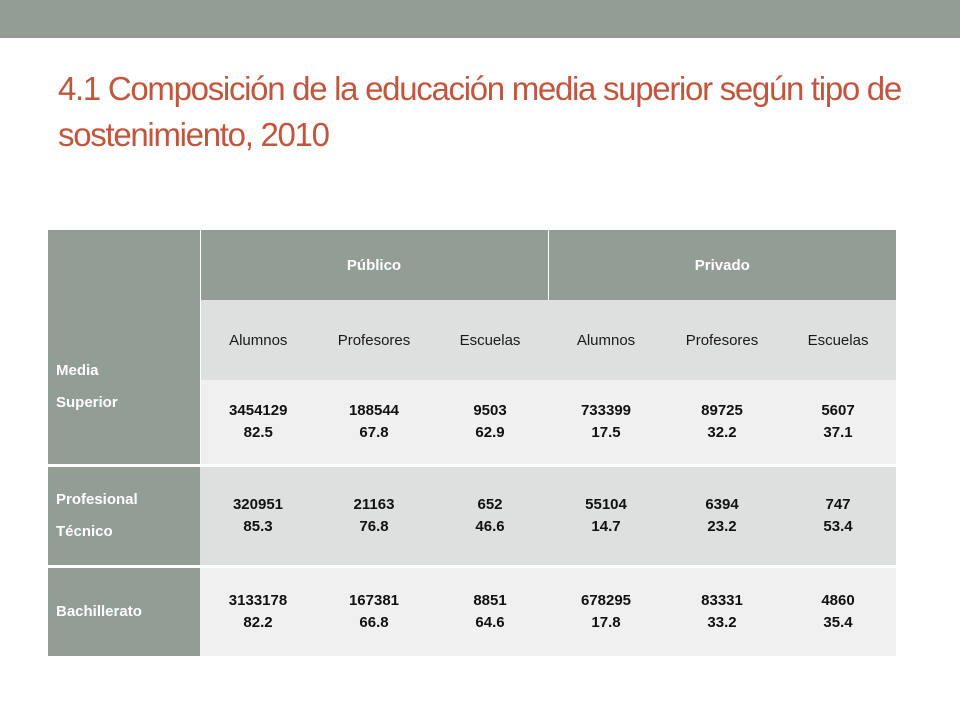 This screenshot has width=960, height=720. Describe the element at coordinates (490, 600) in the screenshot. I see `cell-value: 8851` at that location.